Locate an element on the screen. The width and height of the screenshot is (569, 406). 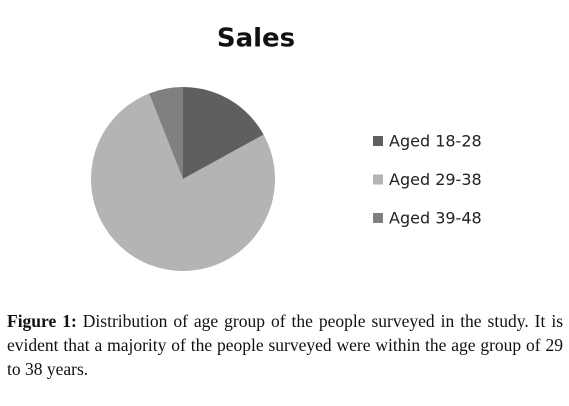
legend-label: Aged 39-48 is located at coordinates (435, 218).